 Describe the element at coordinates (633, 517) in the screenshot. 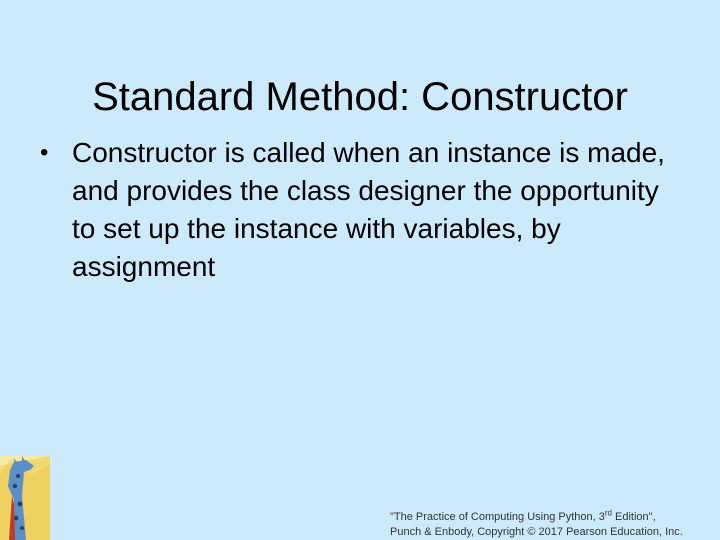

I see `footer-line-1-suffix: Edition",` at that location.